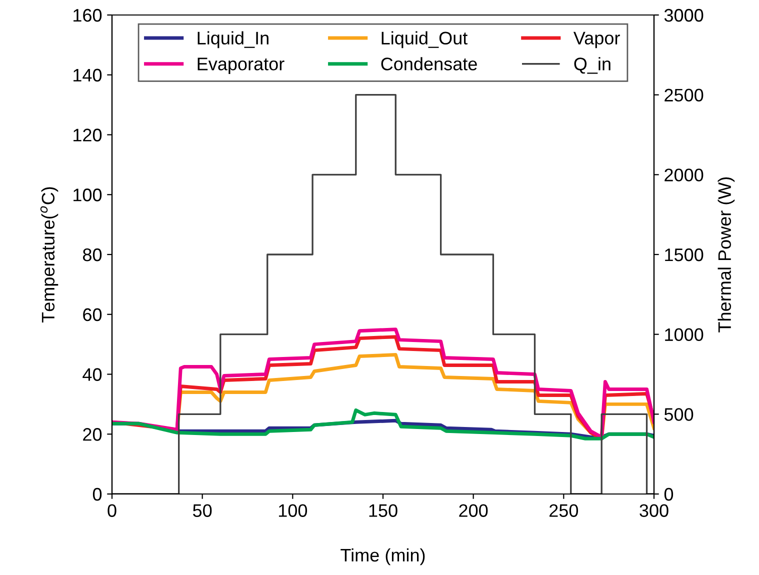 This screenshot has width=759, height=575. I want to click on legend-label: Condensate, so click(429, 63).